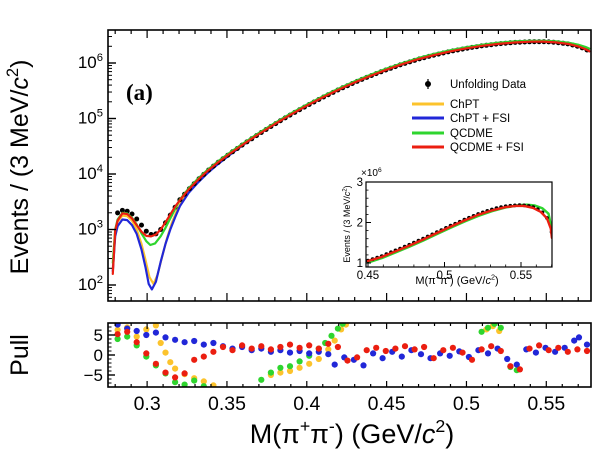 This screenshot has width=600, height=463. What do you see at coordinates (466, 404) in the screenshot?
I see `x-tick-label: 0.5` at bounding box center [466, 404].